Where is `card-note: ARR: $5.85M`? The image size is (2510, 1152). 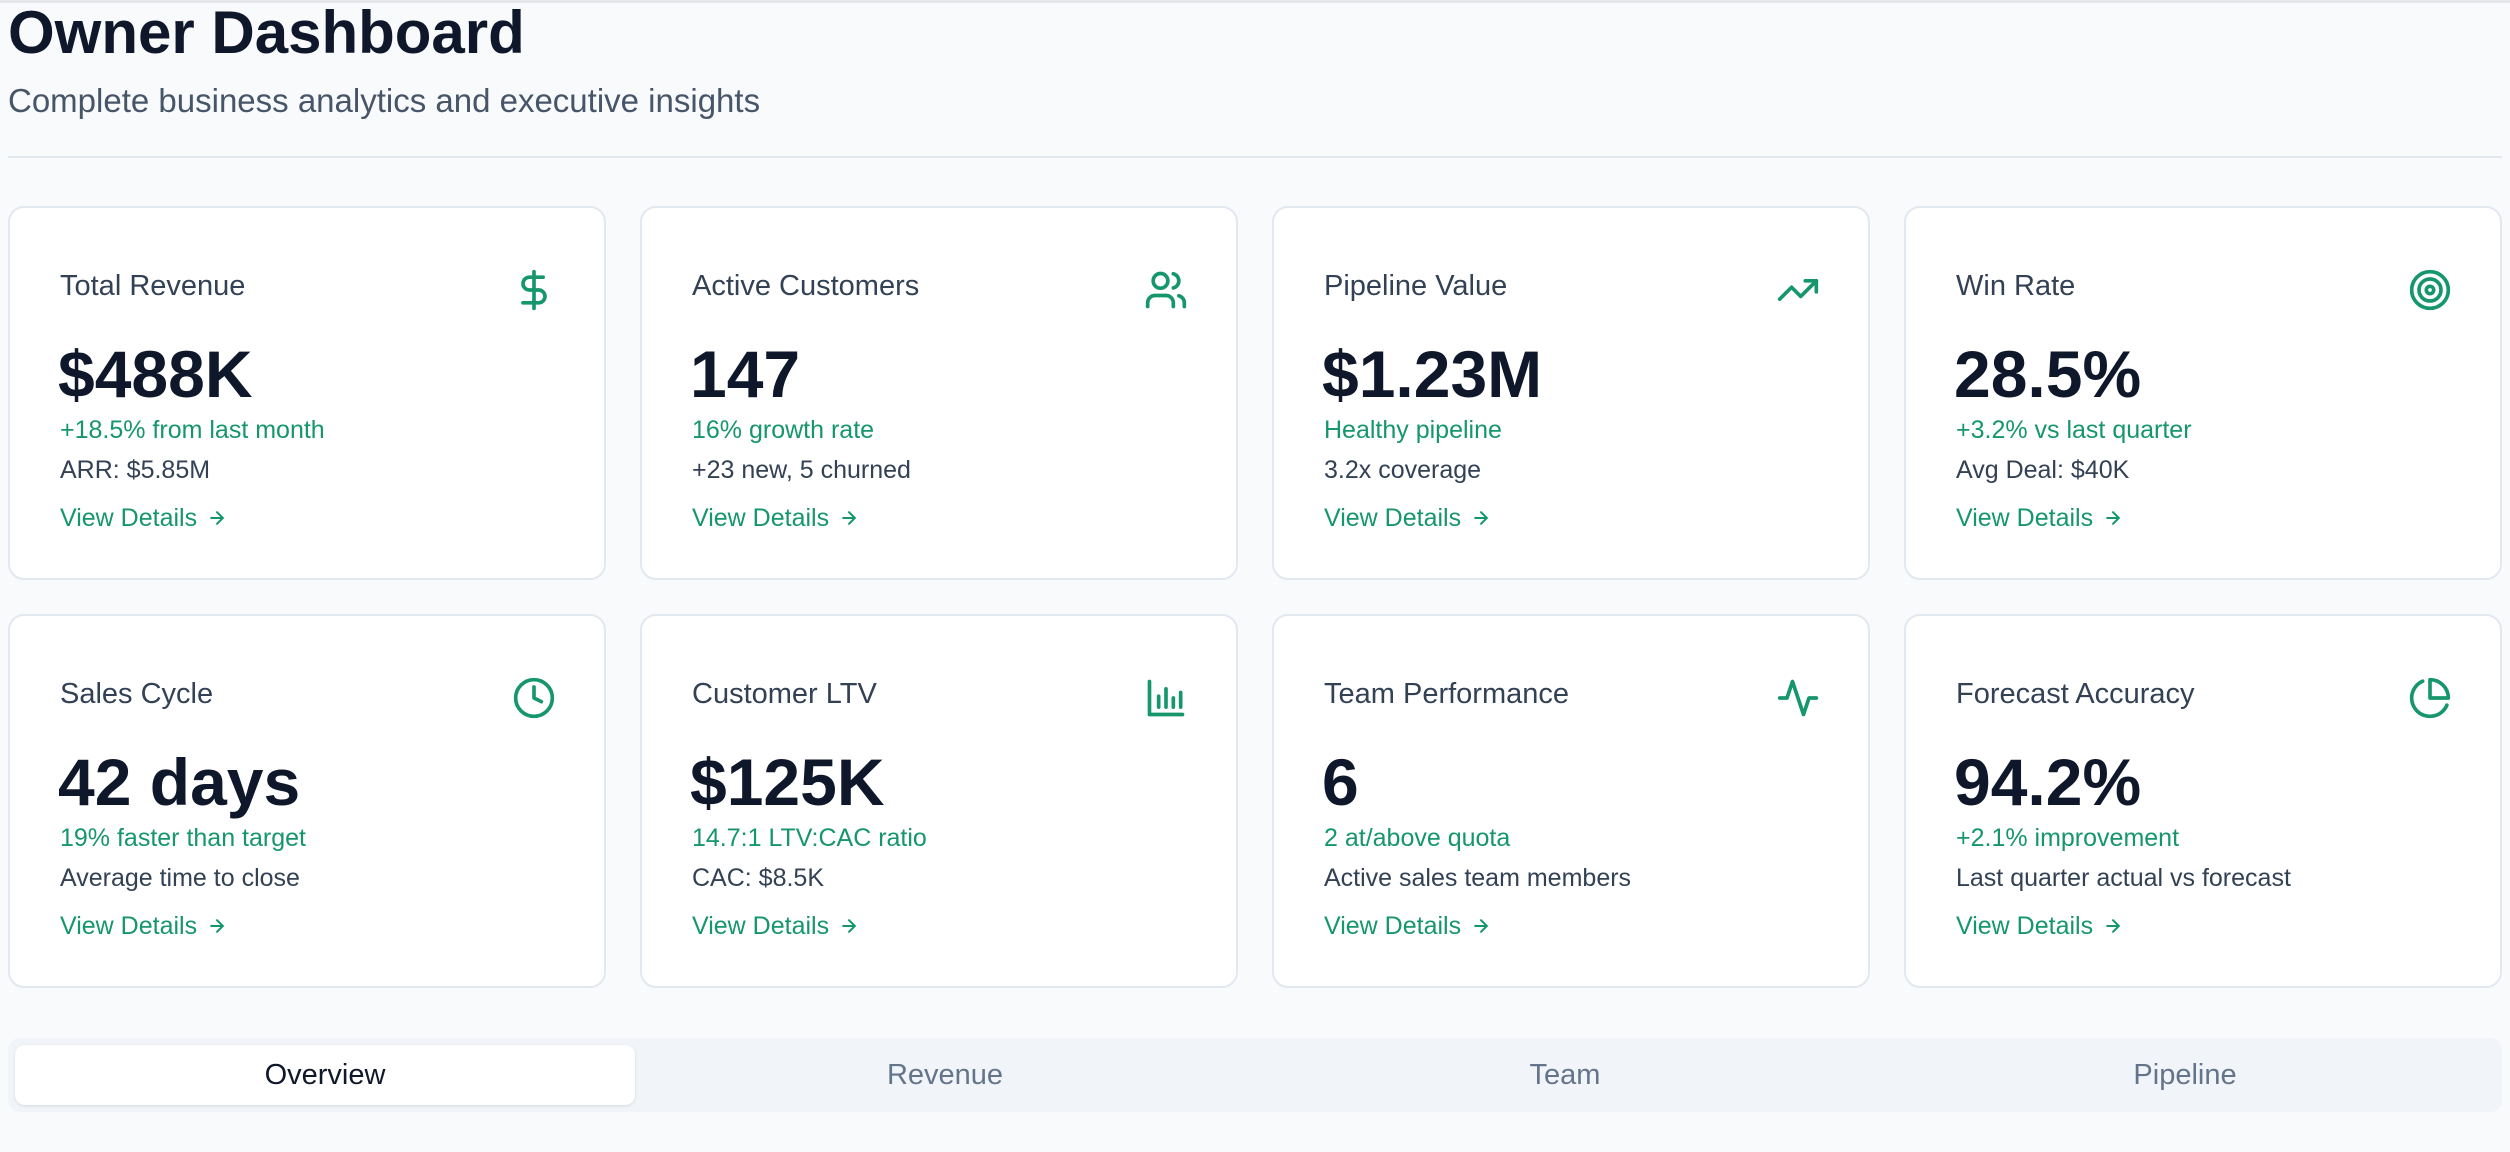
card-note: ARR: $5.85M is located at coordinates (135, 470).